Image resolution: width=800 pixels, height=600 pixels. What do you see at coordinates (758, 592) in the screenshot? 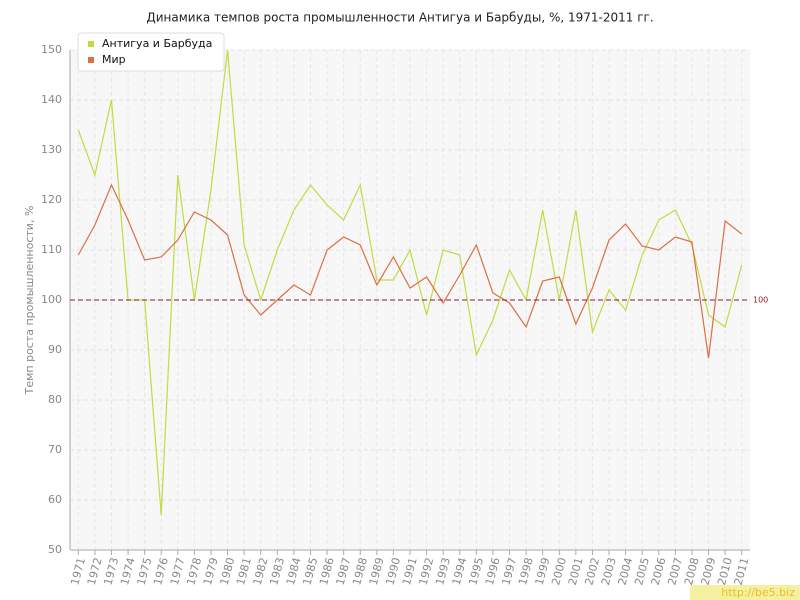
I see `watermark: http://be5.biz` at bounding box center [758, 592].